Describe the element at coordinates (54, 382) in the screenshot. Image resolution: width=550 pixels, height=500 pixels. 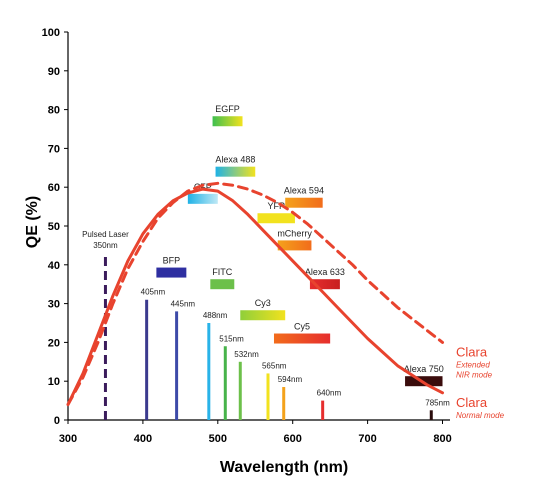
I see `y-tick-label: 10` at that location.